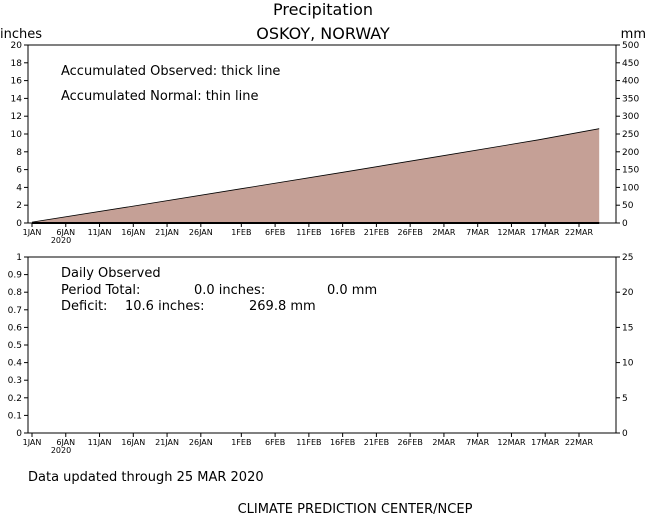 The height and width of the screenshot is (518, 646). Describe the element at coordinates (355, 509) in the screenshot. I see `source-credit: CLIMATE PREDICTION CENTER/NCEP` at that location.